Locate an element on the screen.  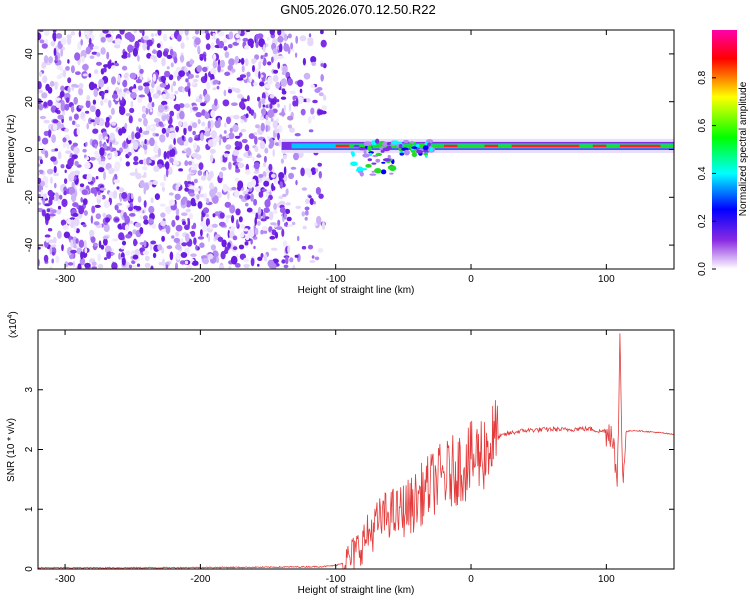
y-tick-label: 2 is located at coordinates (29, 449).